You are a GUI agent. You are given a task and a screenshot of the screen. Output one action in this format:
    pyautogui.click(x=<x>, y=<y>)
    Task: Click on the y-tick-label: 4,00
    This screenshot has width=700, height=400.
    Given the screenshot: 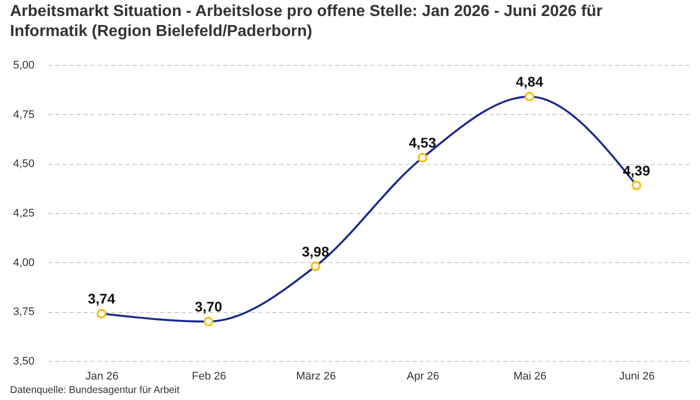 What is the action you would take?
    pyautogui.click(x=23, y=262)
    